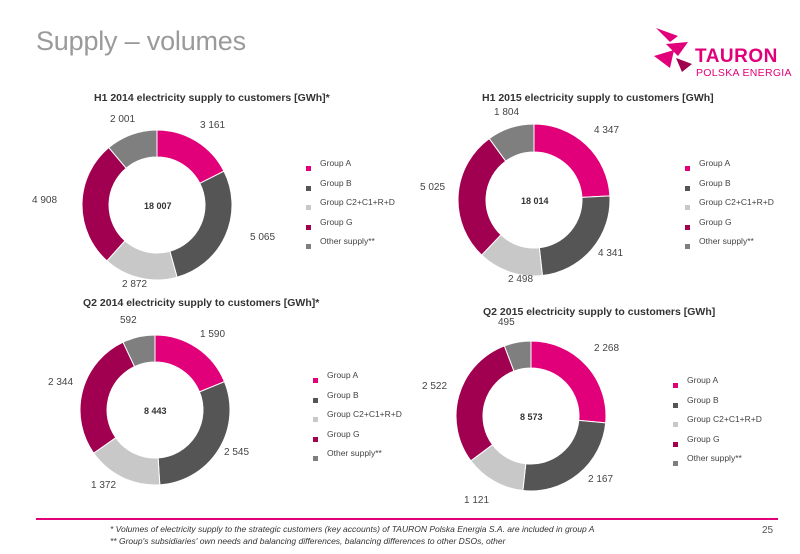 The image size is (800, 554). Describe the element at coordinates (520, 279) in the screenshot. I see `data-label: 2 498` at that location.